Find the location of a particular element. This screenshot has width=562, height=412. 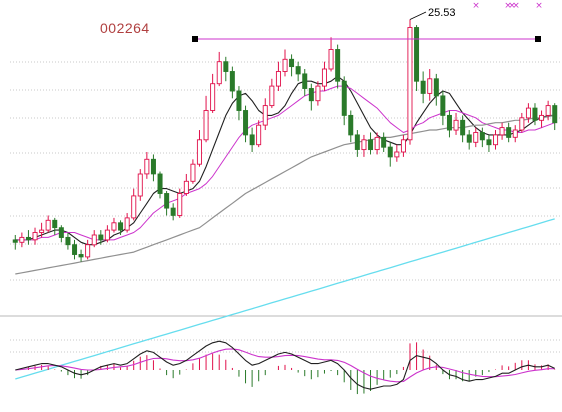

event-marker: × is located at coordinates (539, 6).